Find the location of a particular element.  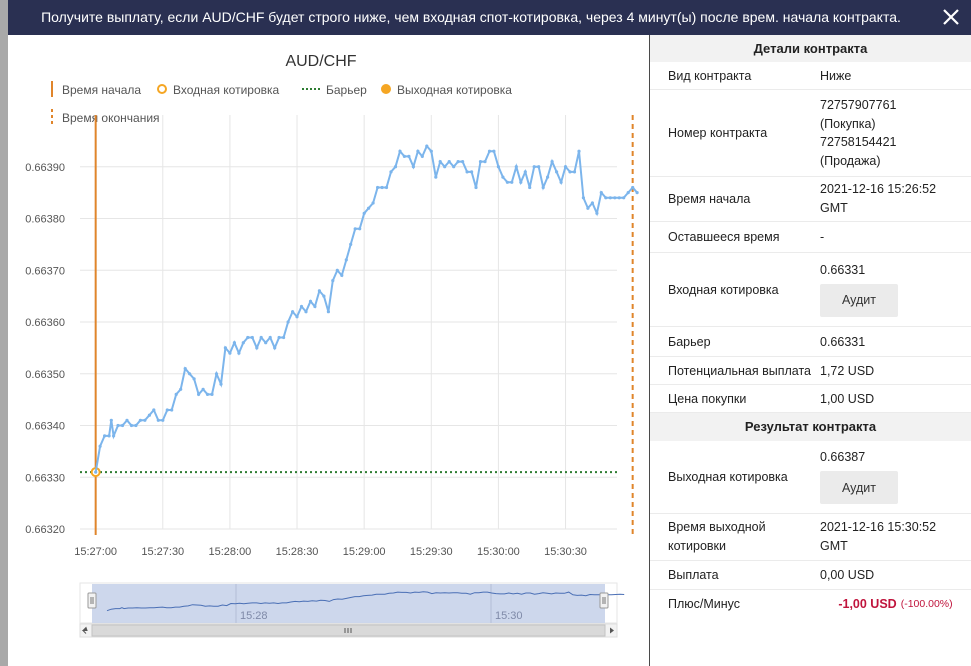

start-time-zone: GMT is located at coordinates (834, 208).